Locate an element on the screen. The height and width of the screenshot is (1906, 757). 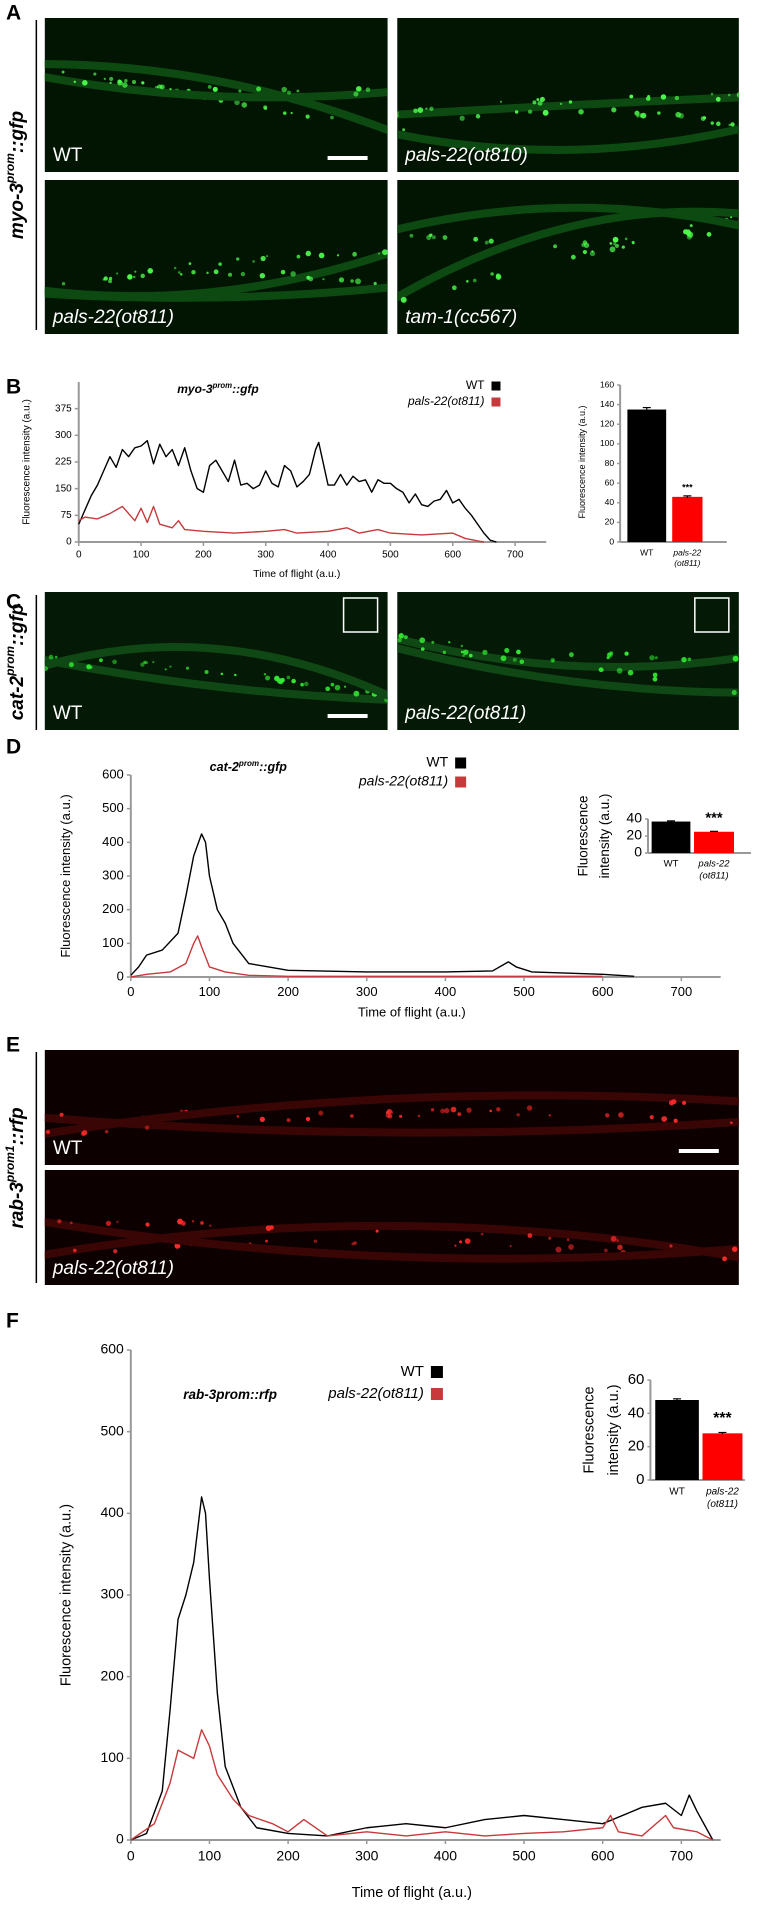
micrograph-label: tam-1(cc567) is located at coordinates (461, 317).